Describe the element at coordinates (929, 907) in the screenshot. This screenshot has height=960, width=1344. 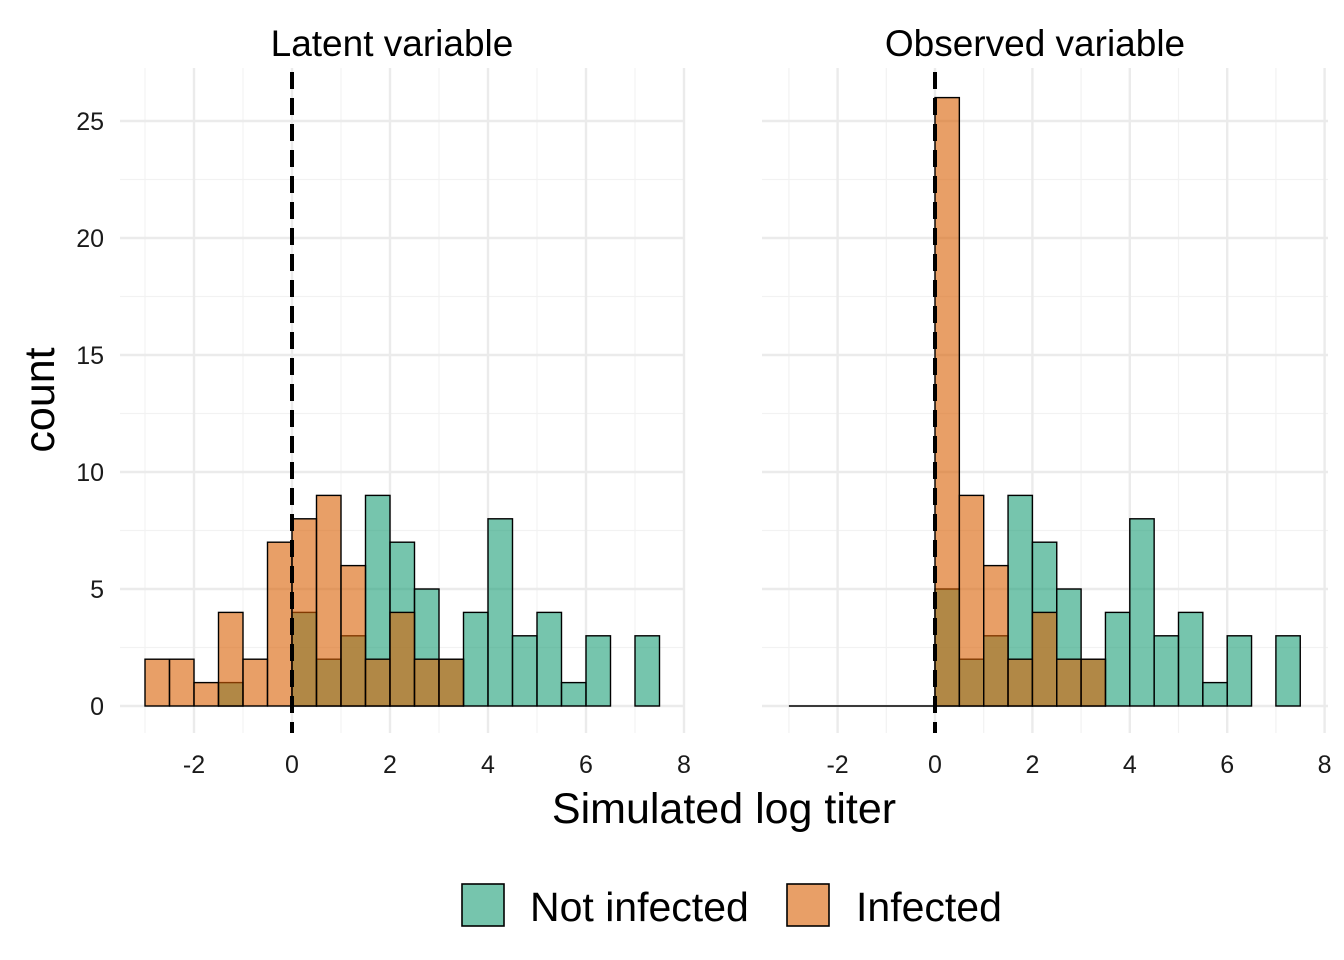
I see `legend-label: Infected` at that location.